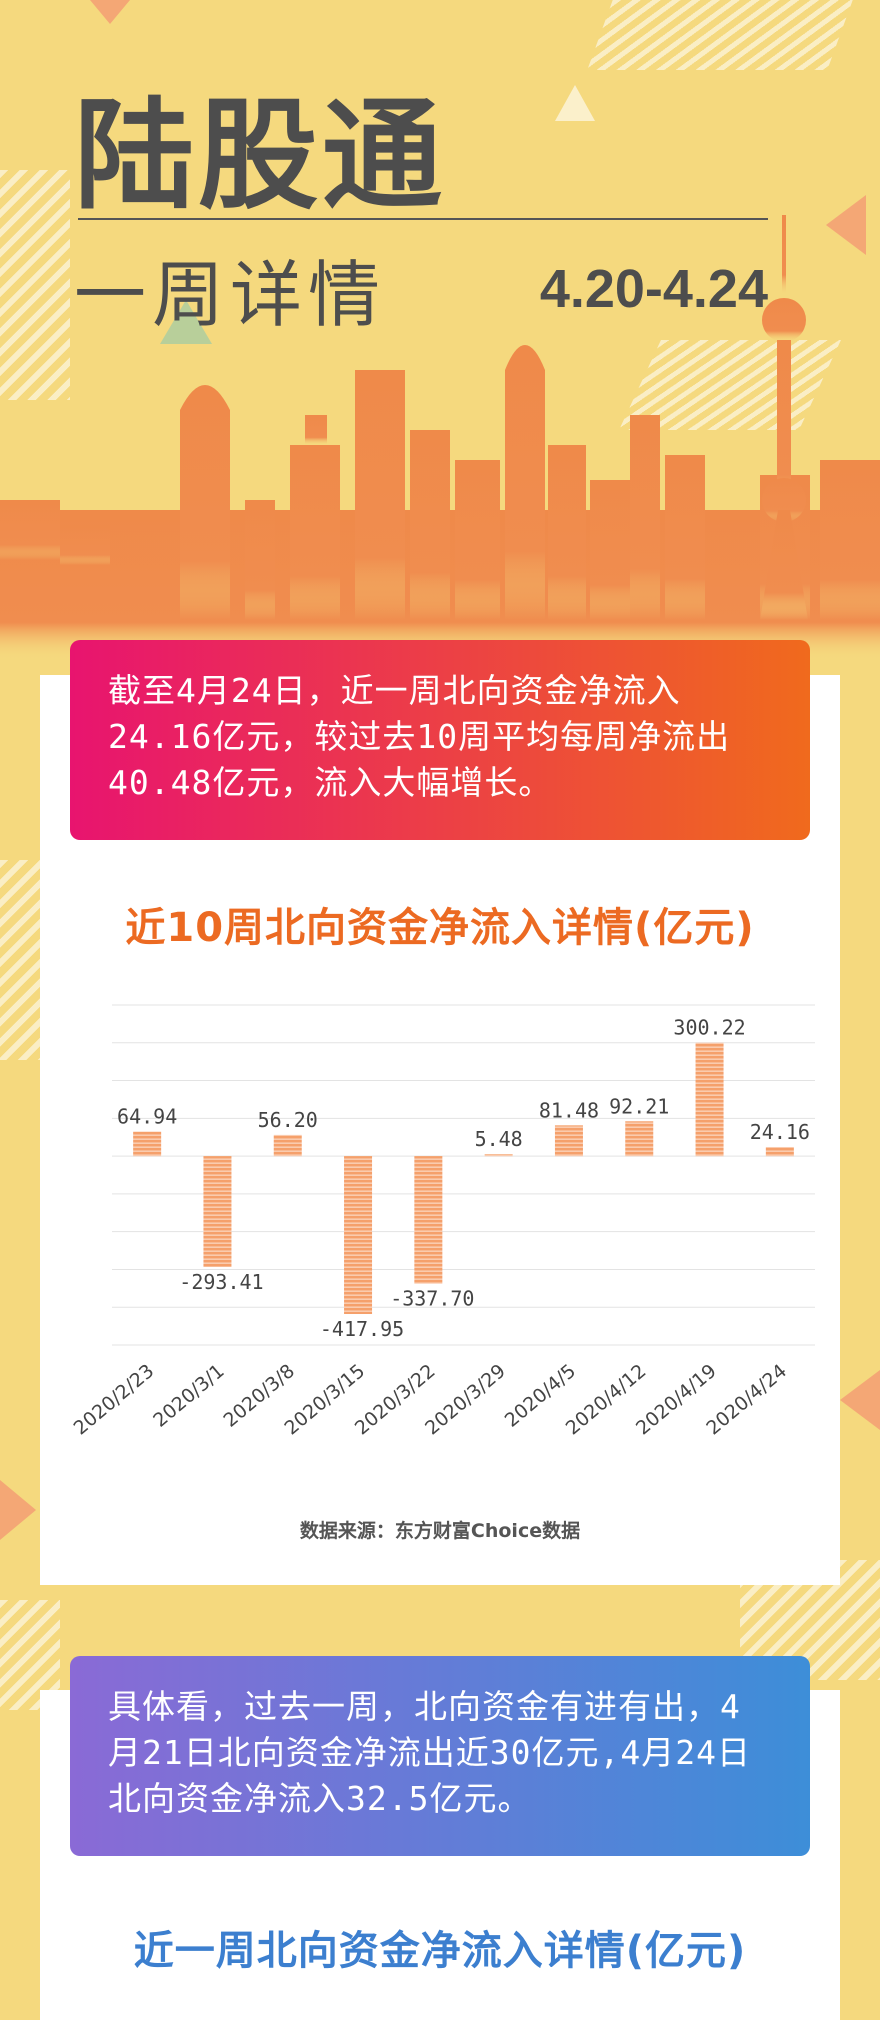 The height and width of the screenshot is (2020, 880). What do you see at coordinates (189, 1396) in the screenshot?
I see `x-tick-label: 2020/3/1` at bounding box center [189, 1396].